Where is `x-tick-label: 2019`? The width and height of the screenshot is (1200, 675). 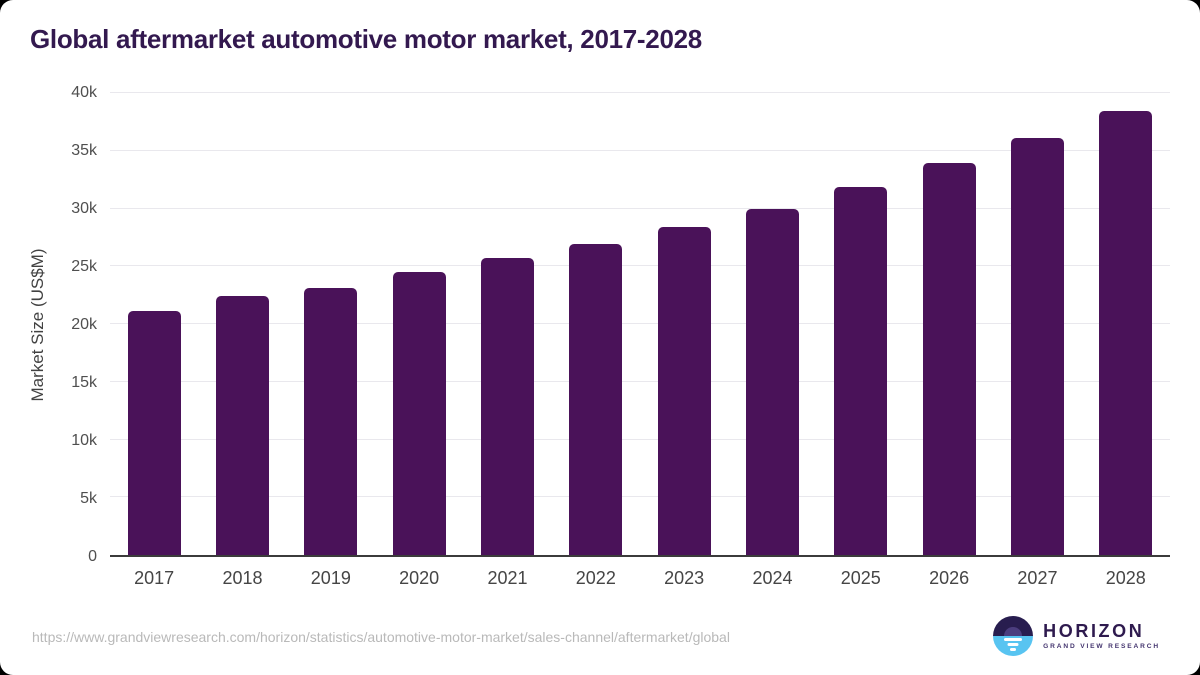 x-tick-label: 2019 is located at coordinates (330, 578).